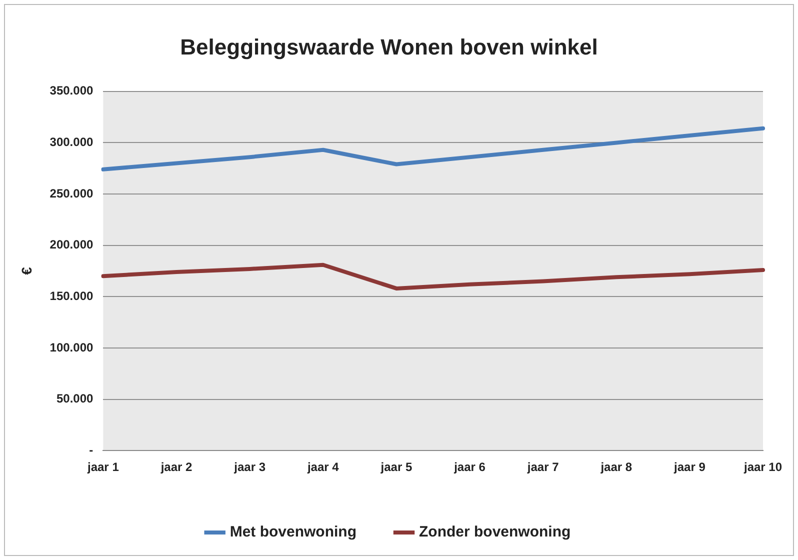  What do you see at coordinates (689, 467) in the screenshot?
I see `x-tick-label: jaar 9` at bounding box center [689, 467].